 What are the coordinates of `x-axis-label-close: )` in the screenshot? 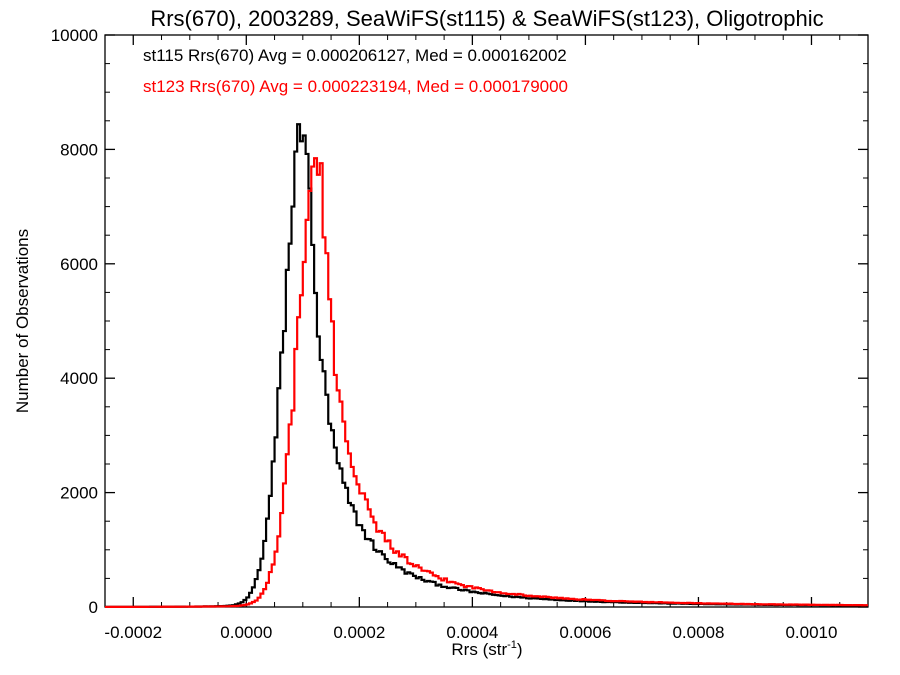 It's located at (520, 649).